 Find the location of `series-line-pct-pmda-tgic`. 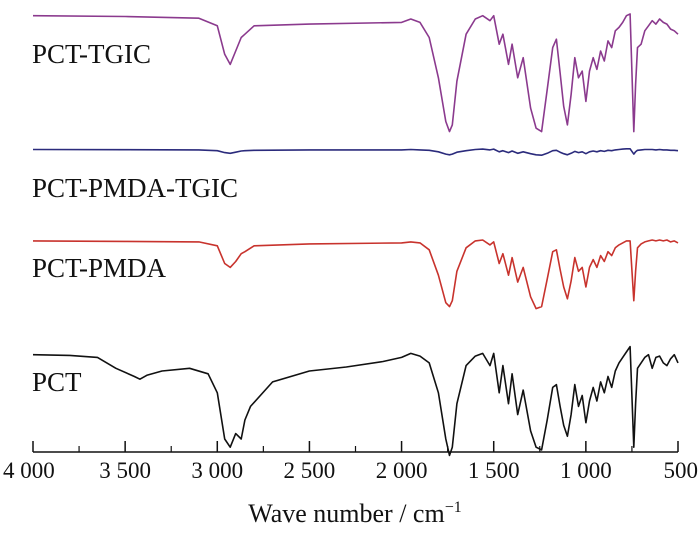

series-line-pct-pmda-tgic is located at coordinates (355, 152).